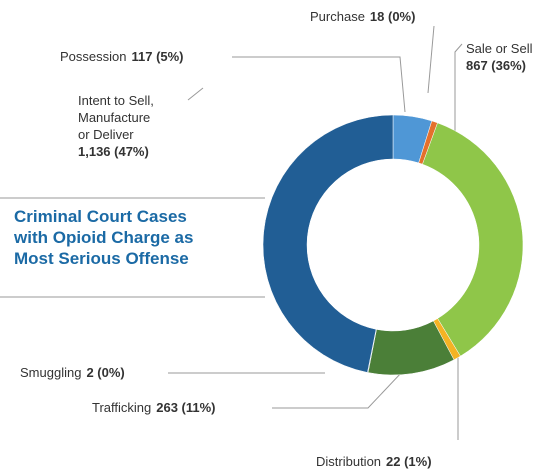  What do you see at coordinates (51, 372) in the screenshot?
I see `category-label: Smuggling` at bounding box center [51, 372].